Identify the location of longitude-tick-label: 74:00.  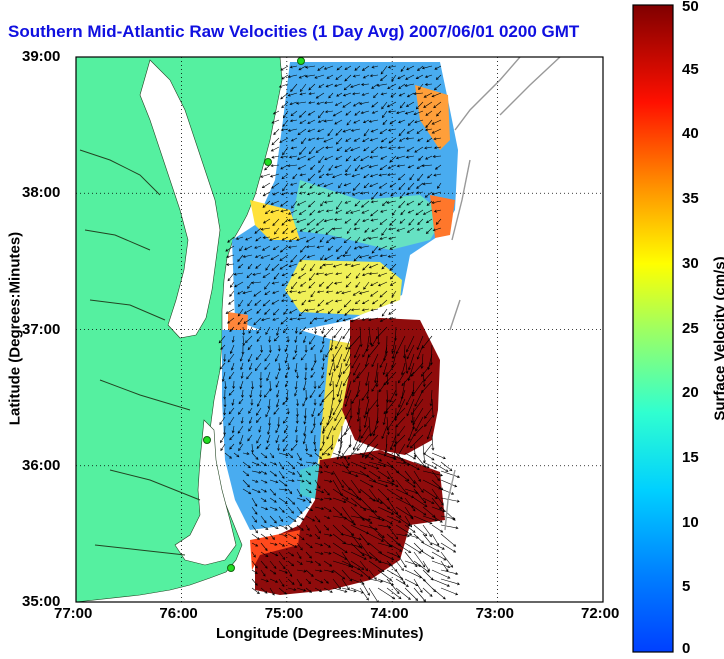
(389, 613).